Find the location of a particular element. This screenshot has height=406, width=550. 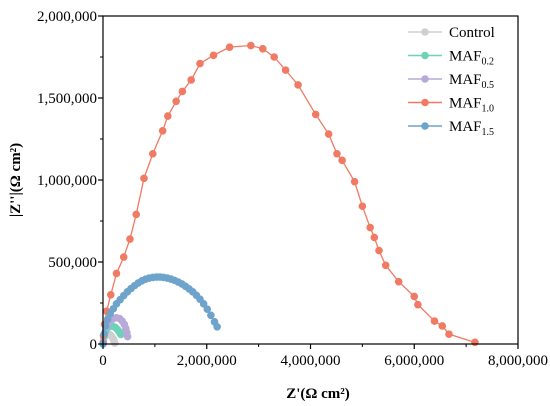

legend-label: MAF1.5 is located at coordinates (471, 128).